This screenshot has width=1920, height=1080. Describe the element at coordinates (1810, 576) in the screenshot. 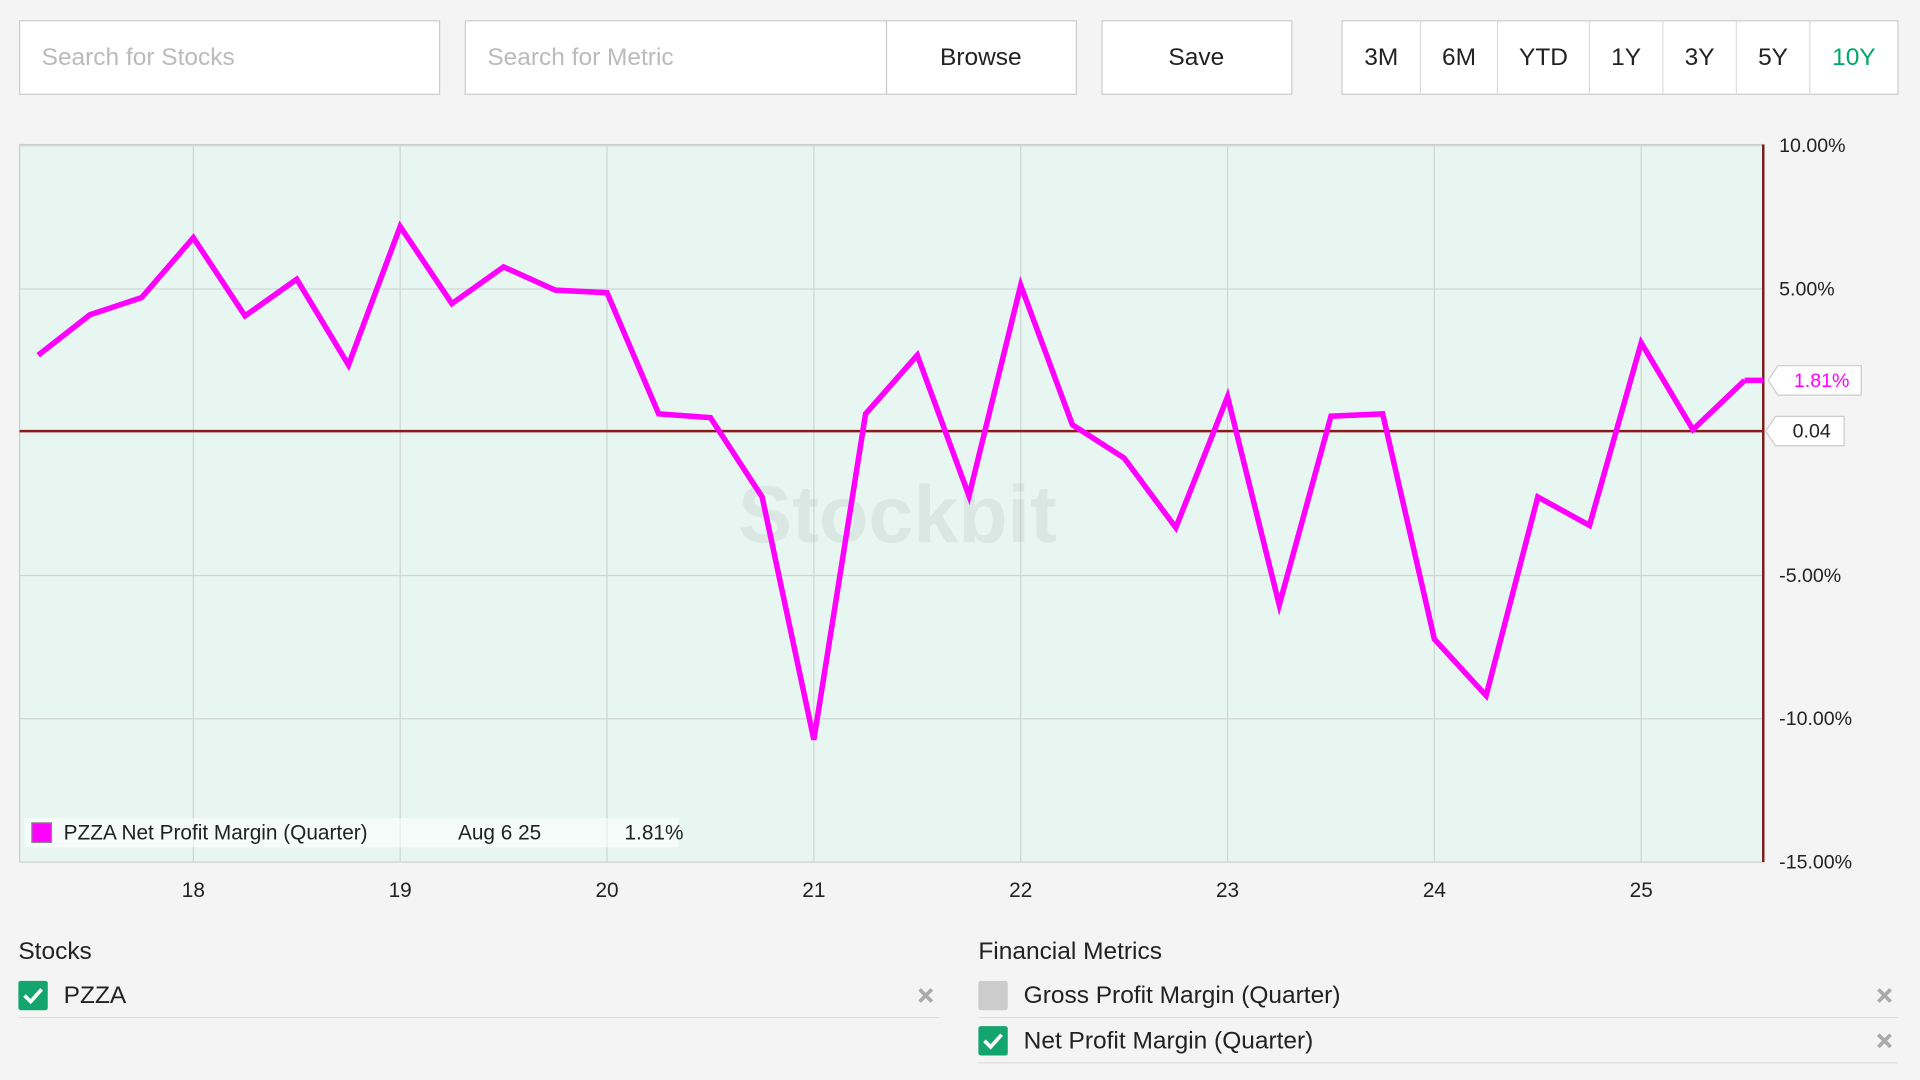

I see `y-tick-label: -5.00%` at that location.